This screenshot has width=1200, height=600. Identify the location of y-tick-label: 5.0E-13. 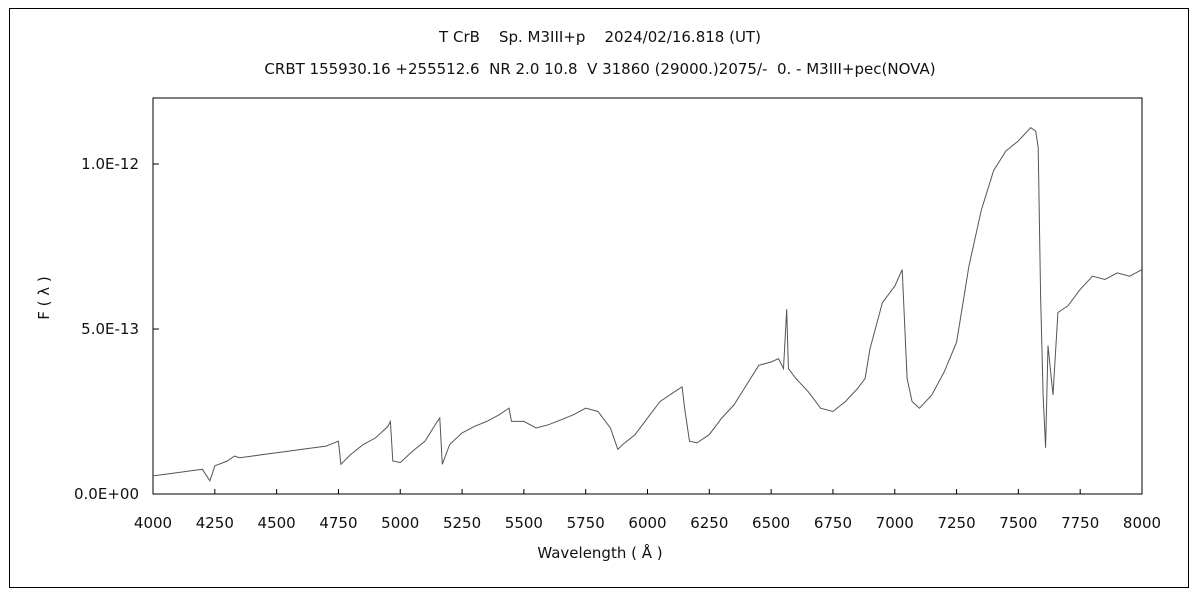
(110, 329).